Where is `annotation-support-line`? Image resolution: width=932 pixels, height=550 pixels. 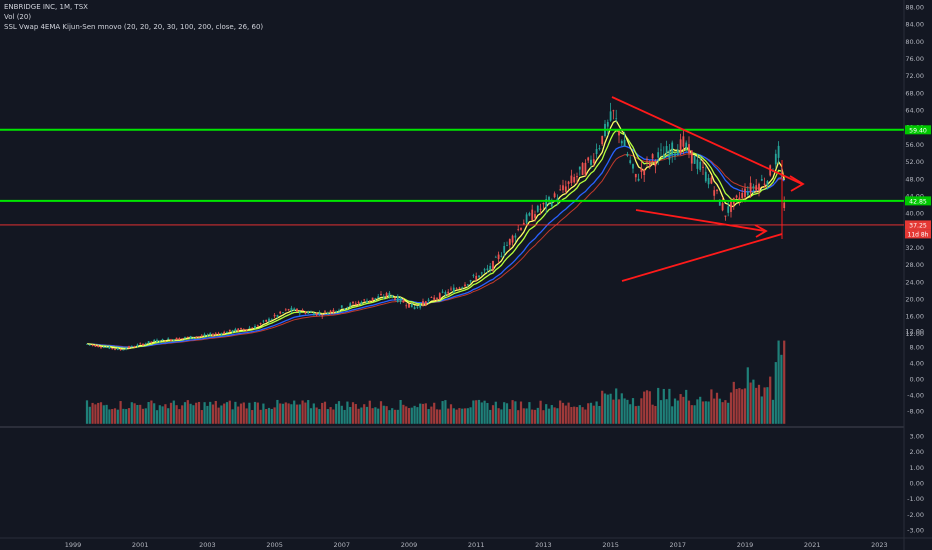 annotation-support-line is located at coordinates (700, 220).